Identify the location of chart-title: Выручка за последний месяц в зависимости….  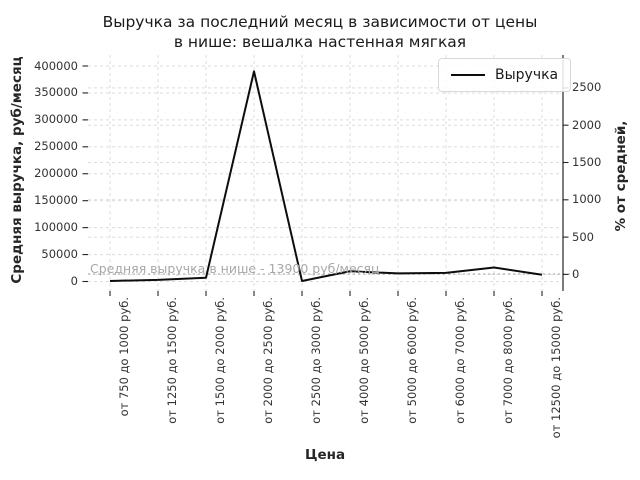
(320, 32).